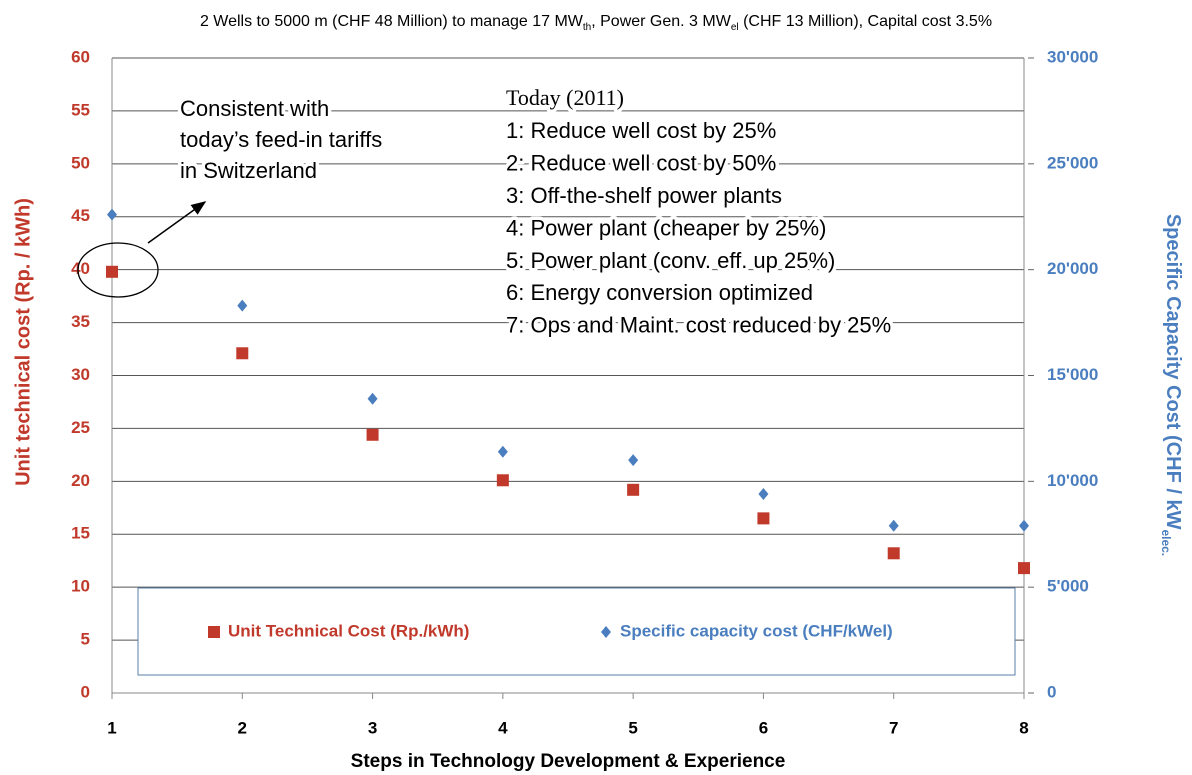 The width and height of the screenshot is (1192, 775). I want to click on y-tick-label: 20, so click(80, 480).